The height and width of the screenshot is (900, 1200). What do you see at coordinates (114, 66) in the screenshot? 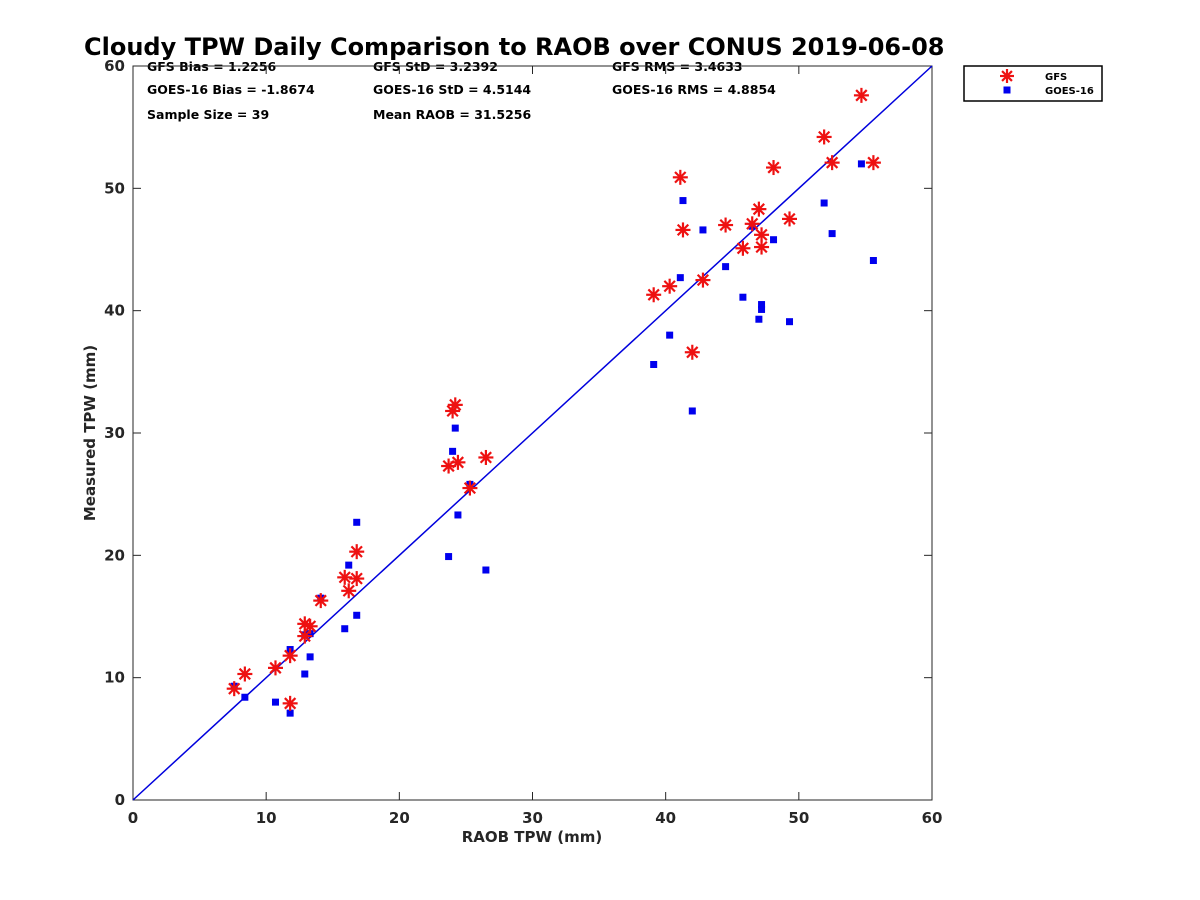
I see `y-tick-label: 60` at bounding box center [114, 66].